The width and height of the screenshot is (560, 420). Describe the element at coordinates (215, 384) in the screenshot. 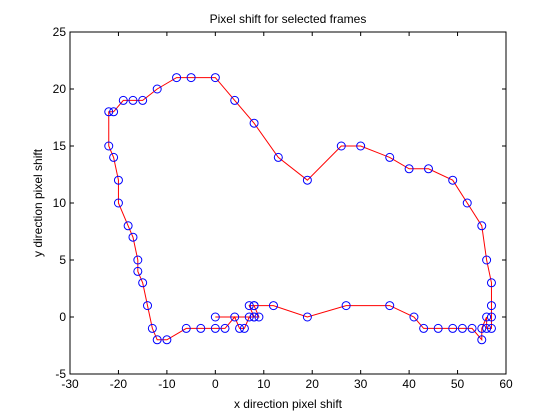

I see `x-tick-label: 0` at that location.